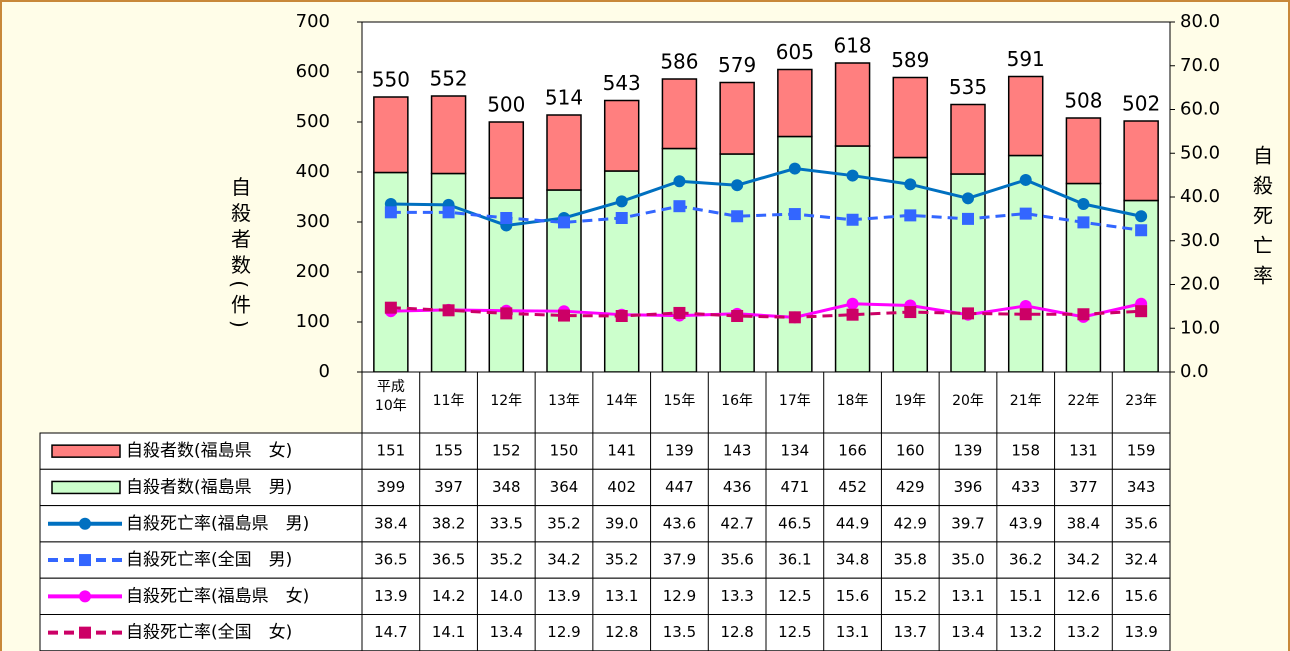 Image resolution: width=1290 pixels, height=651 pixels. Describe the element at coordinates (1141, 104) in the screenshot. I see `total-label: 502` at that location.